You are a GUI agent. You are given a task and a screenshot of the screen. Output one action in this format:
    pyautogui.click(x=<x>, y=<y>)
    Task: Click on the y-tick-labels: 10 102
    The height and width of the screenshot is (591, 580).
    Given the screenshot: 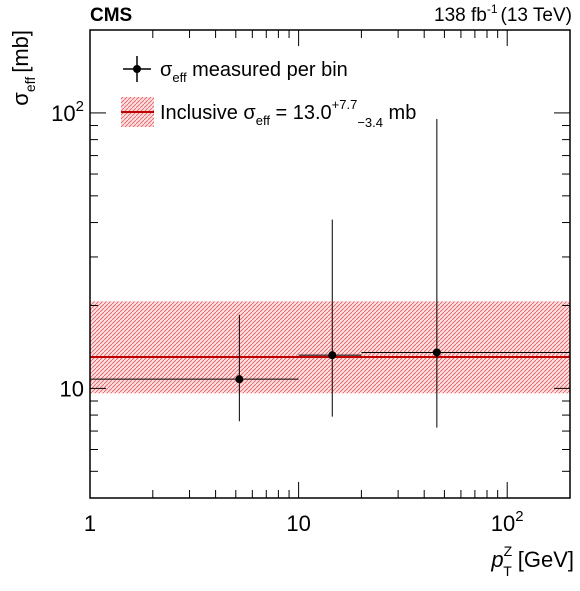 What is the action you would take?
    pyautogui.click(x=67, y=249)
    